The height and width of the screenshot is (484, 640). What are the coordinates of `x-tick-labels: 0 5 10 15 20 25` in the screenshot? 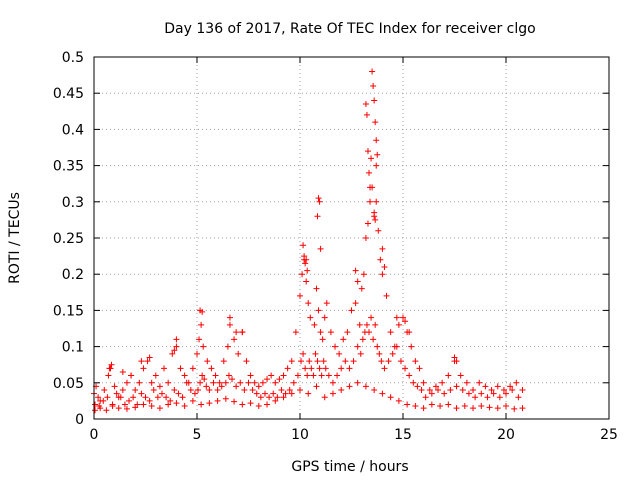 It's located at (354, 435).